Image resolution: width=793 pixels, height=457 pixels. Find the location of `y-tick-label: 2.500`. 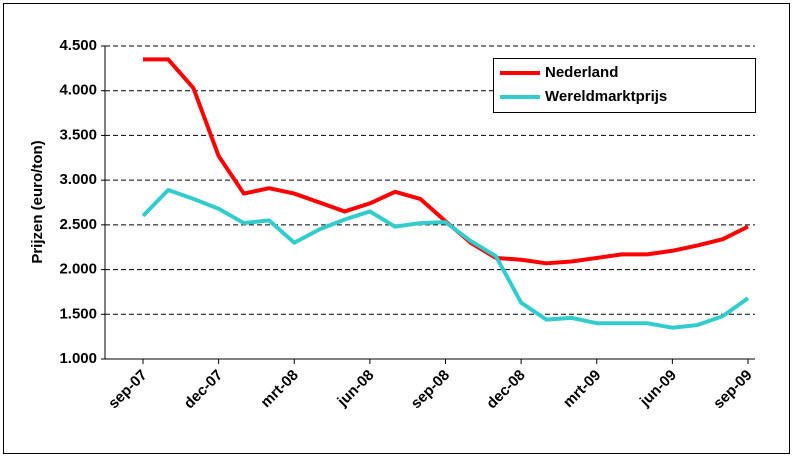

y-tick-label: 2.500 is located at coordinates (78, 224).